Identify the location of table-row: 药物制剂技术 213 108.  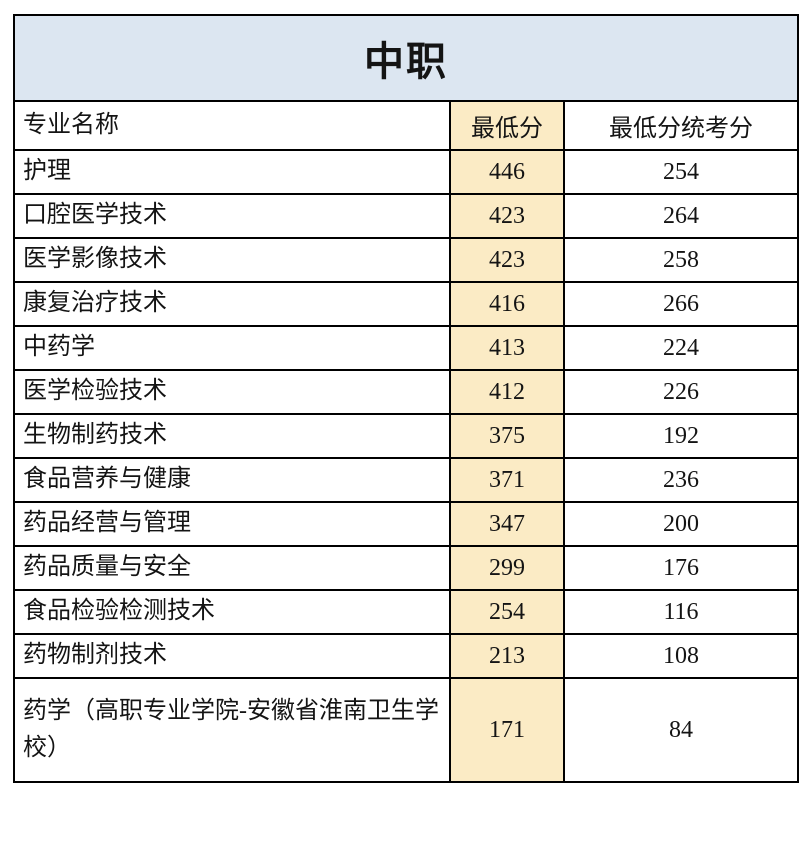
(406, 656).